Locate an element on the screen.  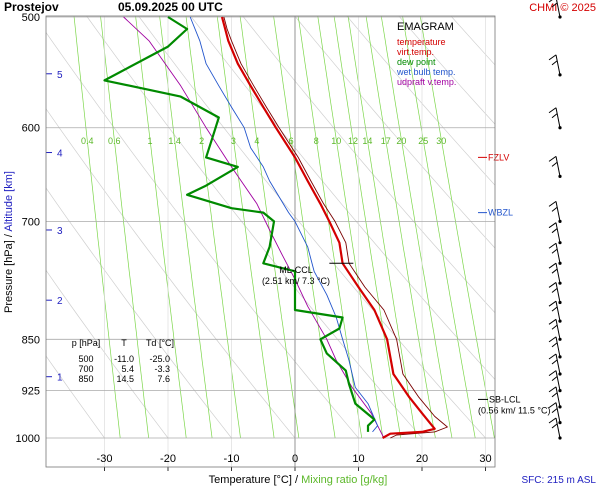
wind-barbs is located at coordinates (555, 220).